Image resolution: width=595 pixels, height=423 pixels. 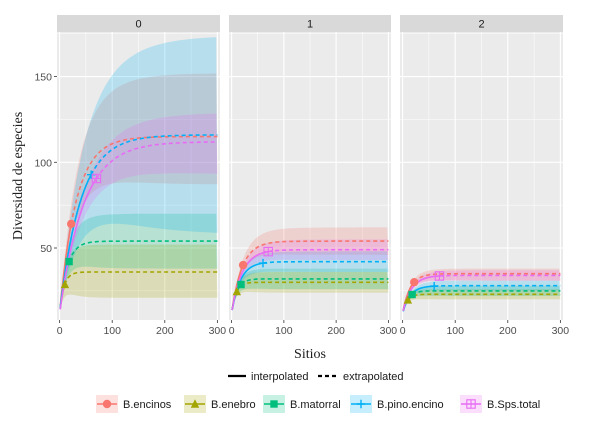 What do you see at coordinates (373, 377) in the screenshot?
I see `legend-label-extrapolated: extrapolated` at bounding box center [373, 377].